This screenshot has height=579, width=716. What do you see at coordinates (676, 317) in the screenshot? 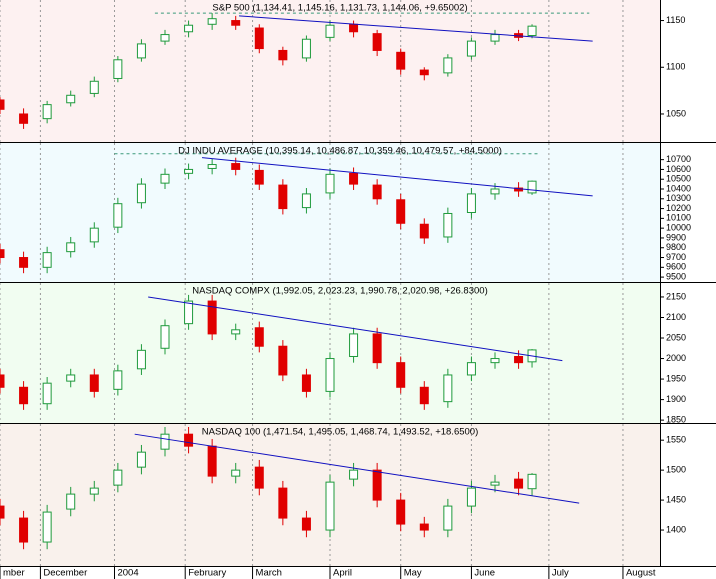
I see `y-tick-label: 2100` at bounding box center [676, 317].